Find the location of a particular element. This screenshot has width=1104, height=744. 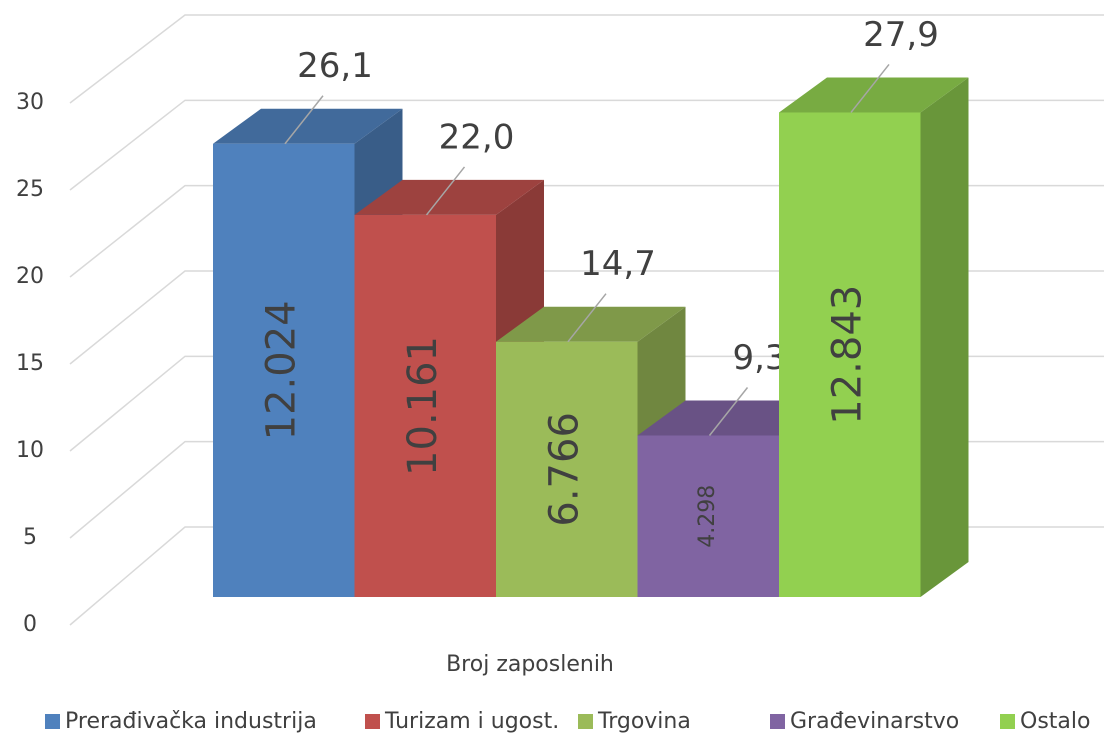

data-label: 9,3 is located at coordinates (759, 358).